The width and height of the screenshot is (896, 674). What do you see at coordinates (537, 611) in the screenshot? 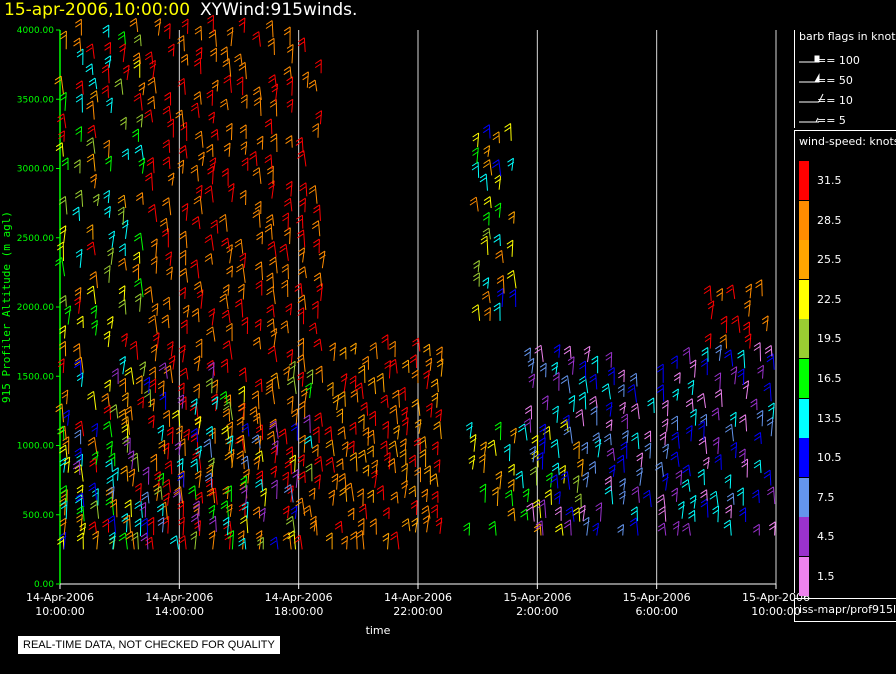
I see `x-tick-time: 2:00:00` at bounding box center [537, 611].